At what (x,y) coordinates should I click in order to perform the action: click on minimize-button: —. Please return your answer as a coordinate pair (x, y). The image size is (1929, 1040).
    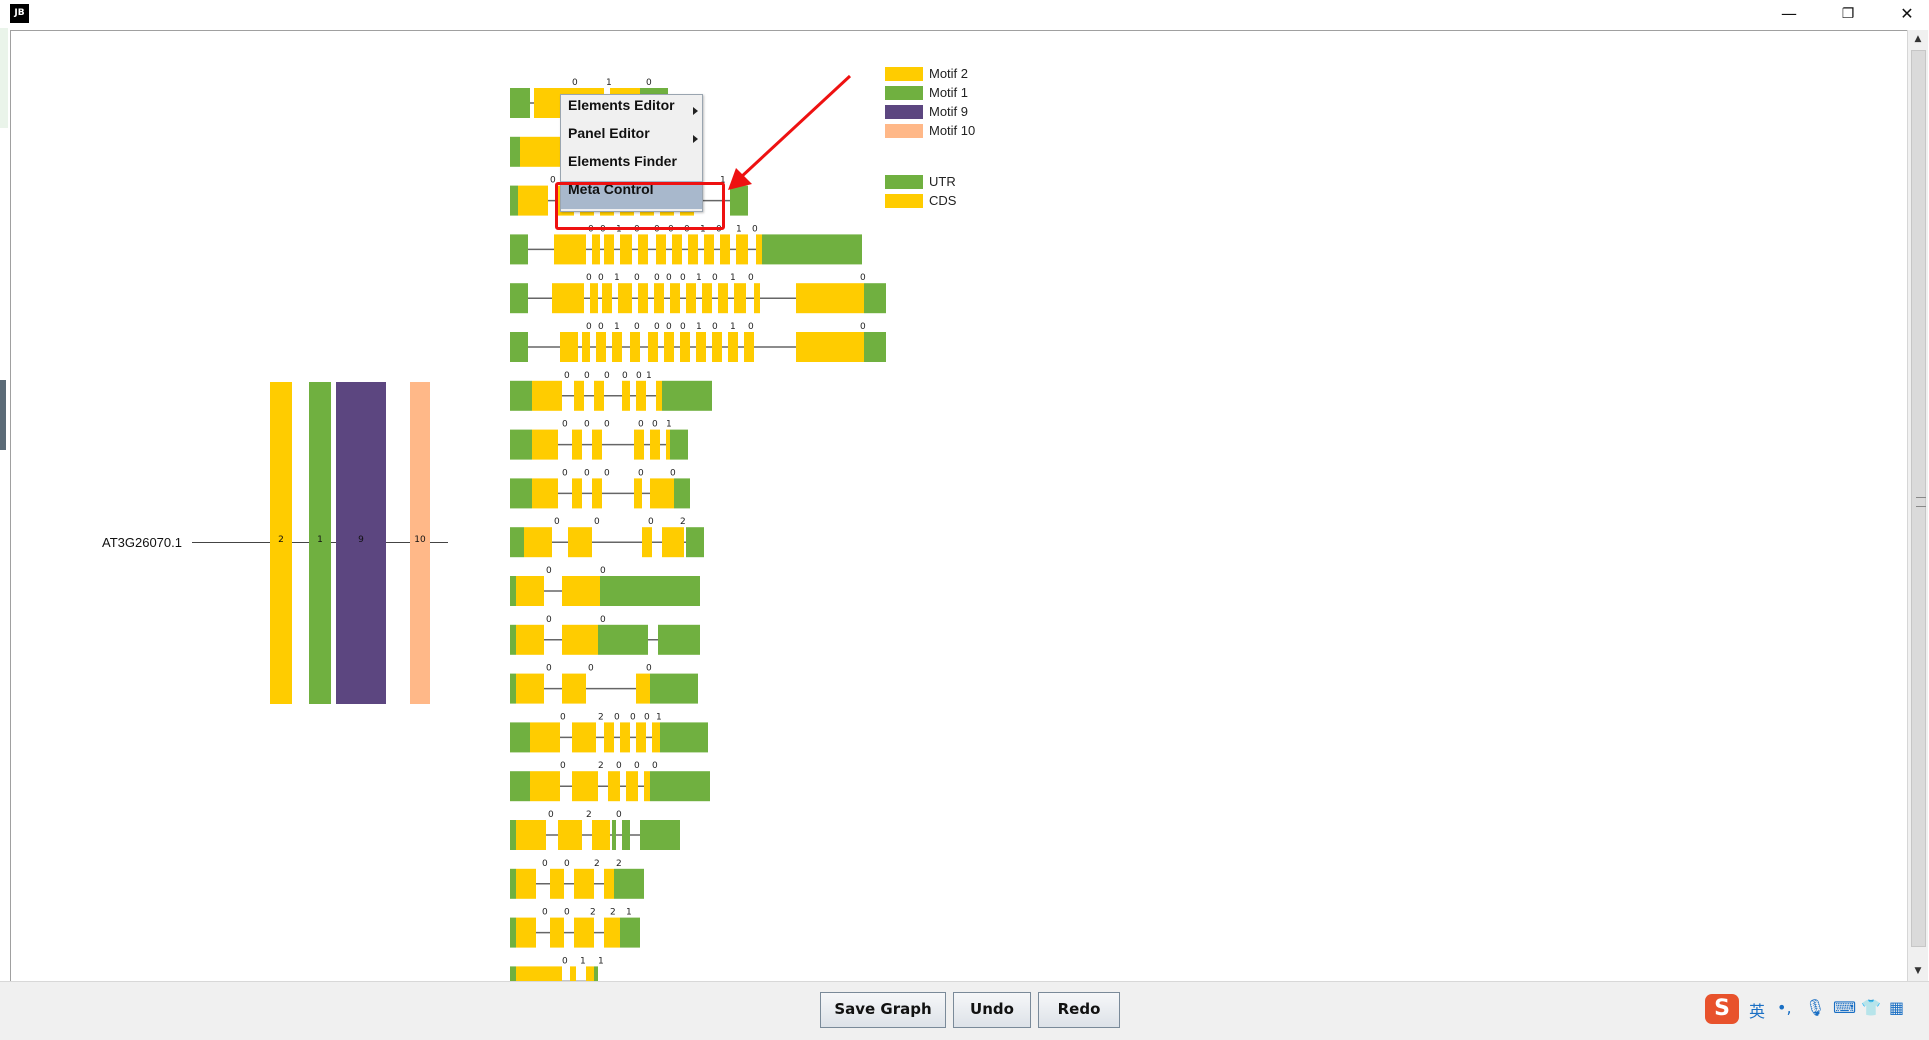
    Looking at the image, I should click on (1789, 13).